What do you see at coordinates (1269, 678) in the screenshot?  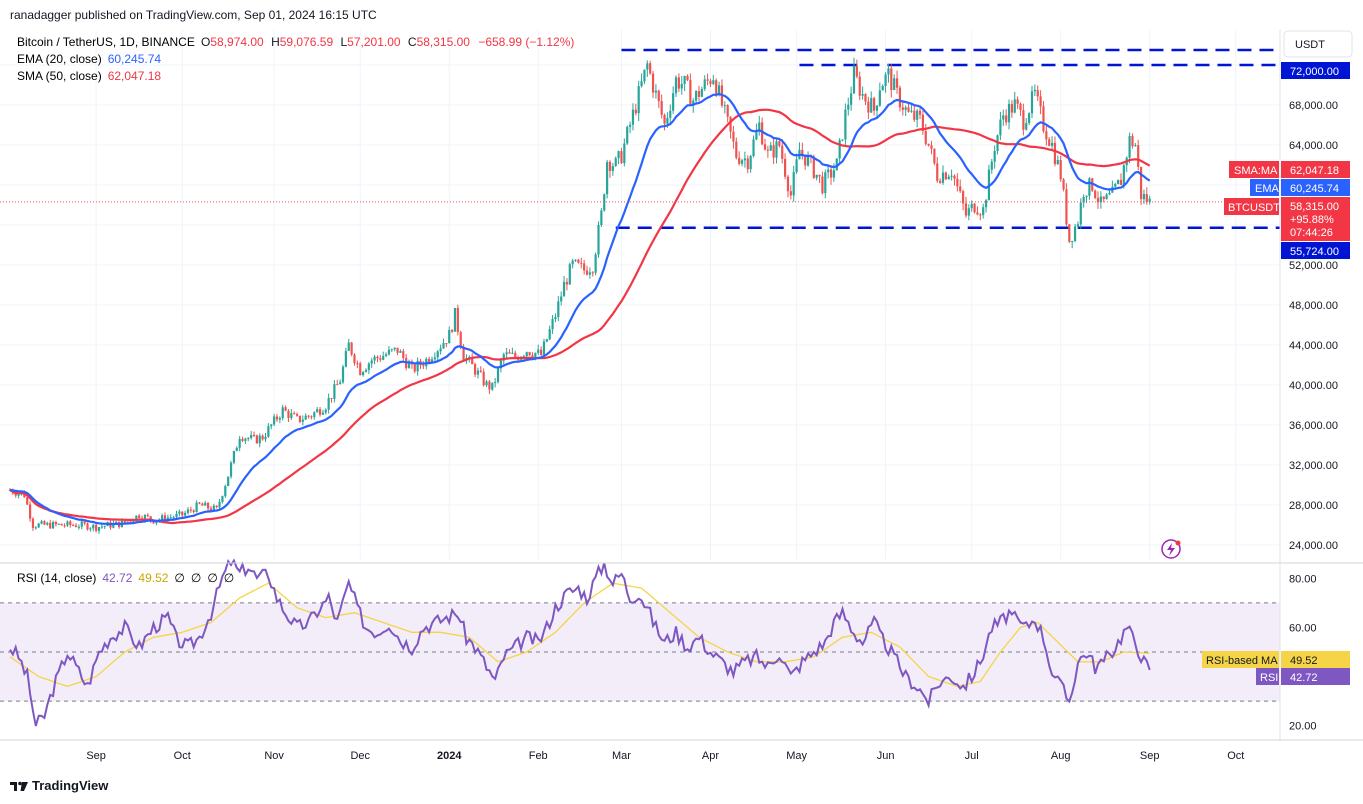 I see `svg-text: RSI` at bounding box center [1269, 678].